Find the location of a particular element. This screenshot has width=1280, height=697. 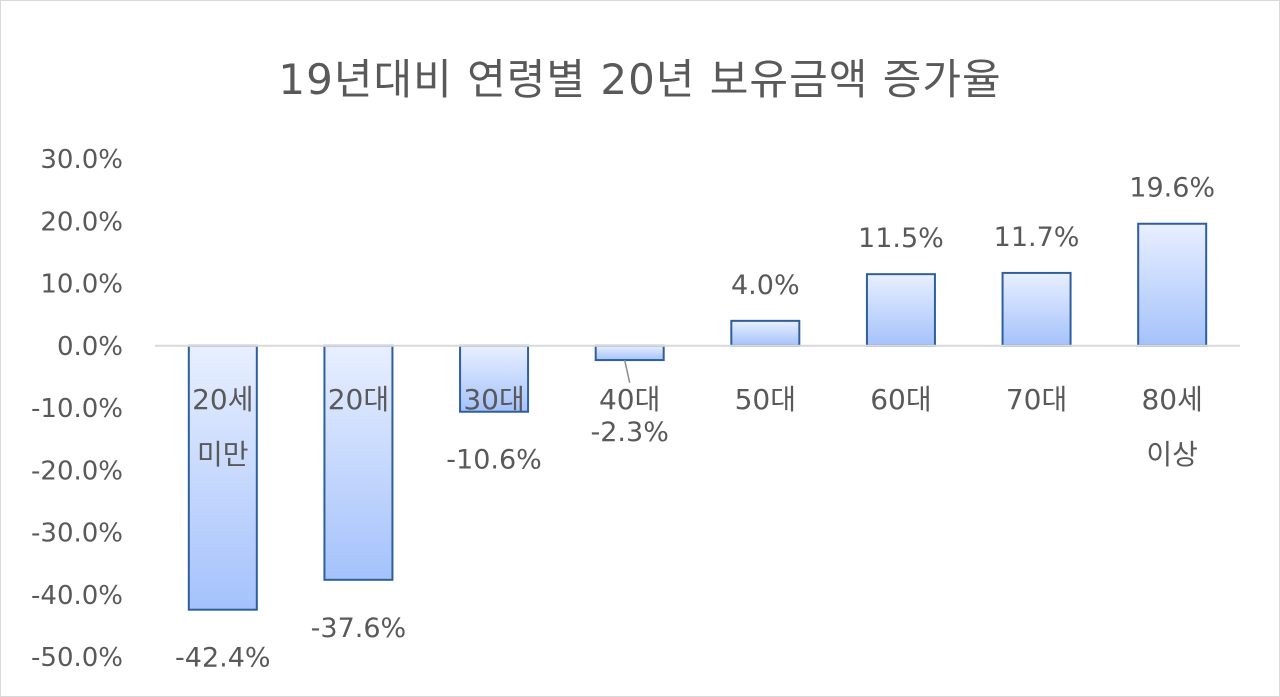

y-tick-label: -30.0% is located at coordinates (77, 534).